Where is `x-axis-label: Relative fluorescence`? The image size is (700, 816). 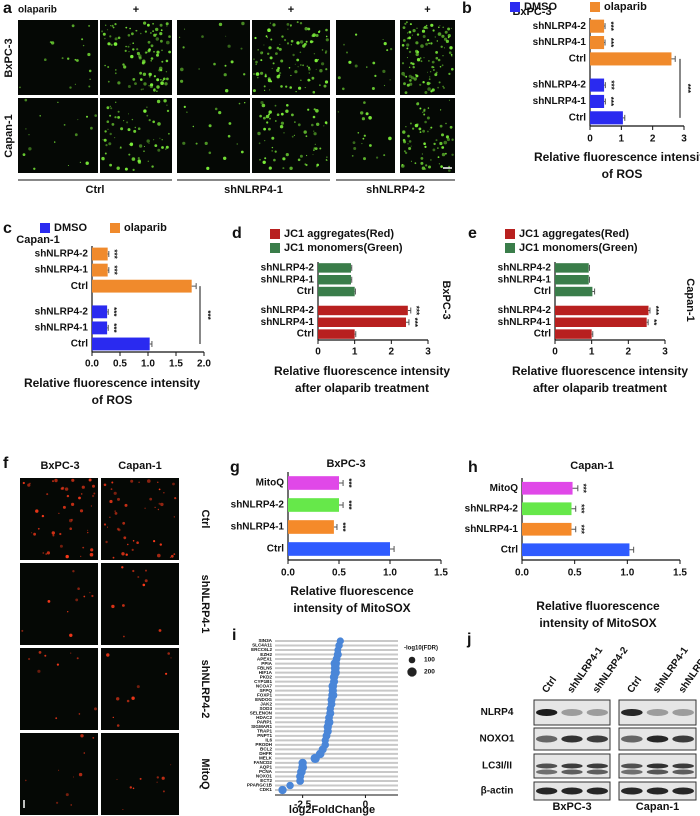
x-axis-label: Relative fluorescence is located at coordinates (598, 606).